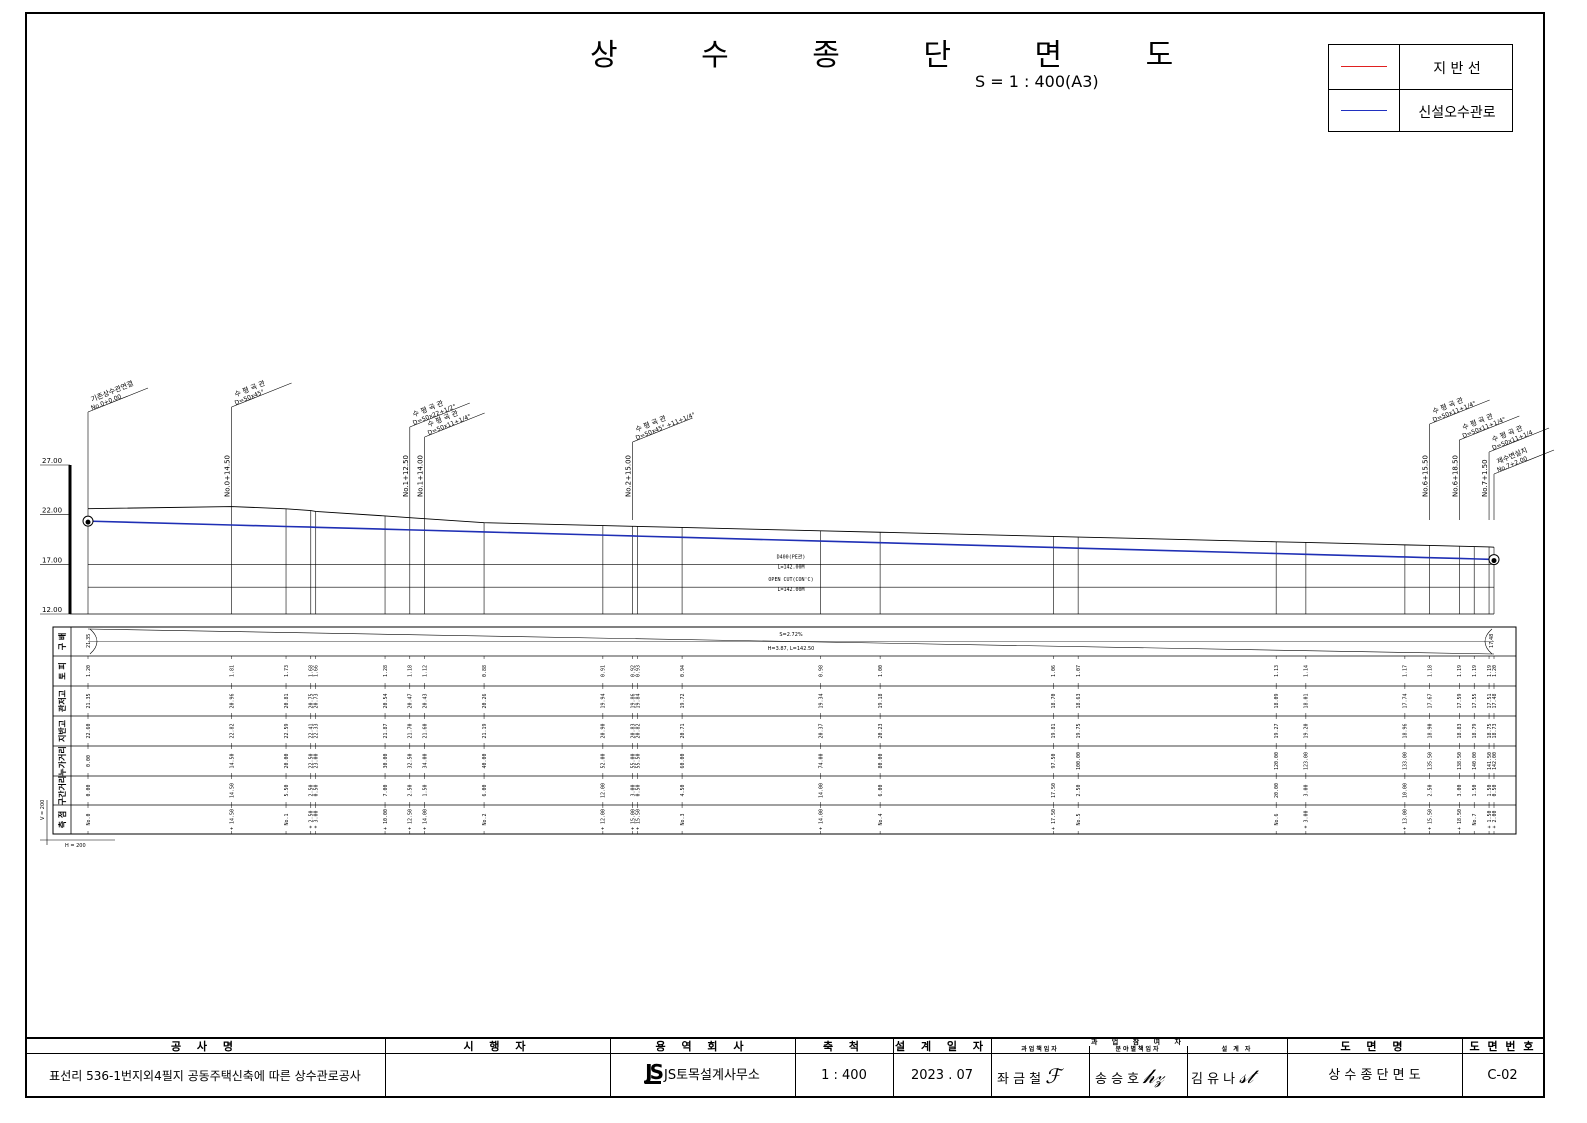  I want to click on table-cell: 32.50, so click(411, 760).